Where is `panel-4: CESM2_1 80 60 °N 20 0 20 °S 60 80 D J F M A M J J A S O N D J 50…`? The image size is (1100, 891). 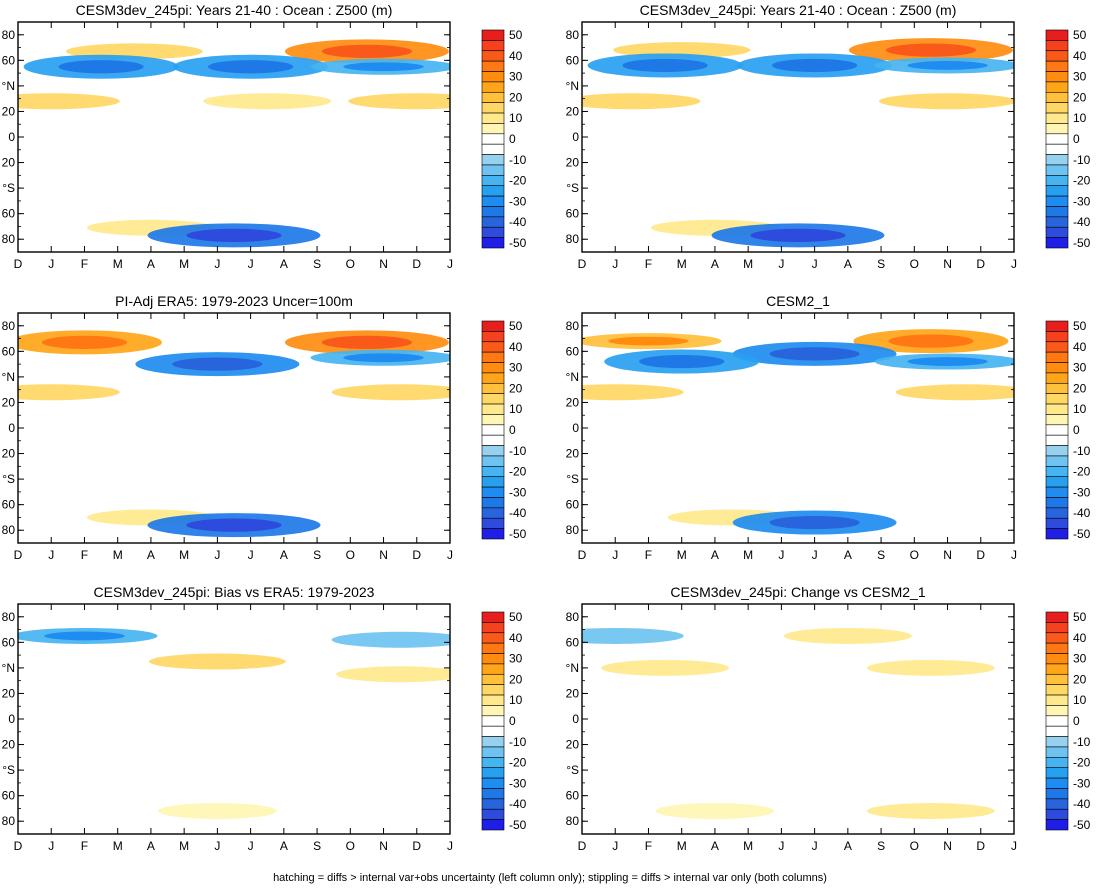 panel-4: CESM2_1 80 60 °N 20 0 20 °S 60 80 D J F M A M J J A S O N D J 50… is located at coordinates (828, 427).